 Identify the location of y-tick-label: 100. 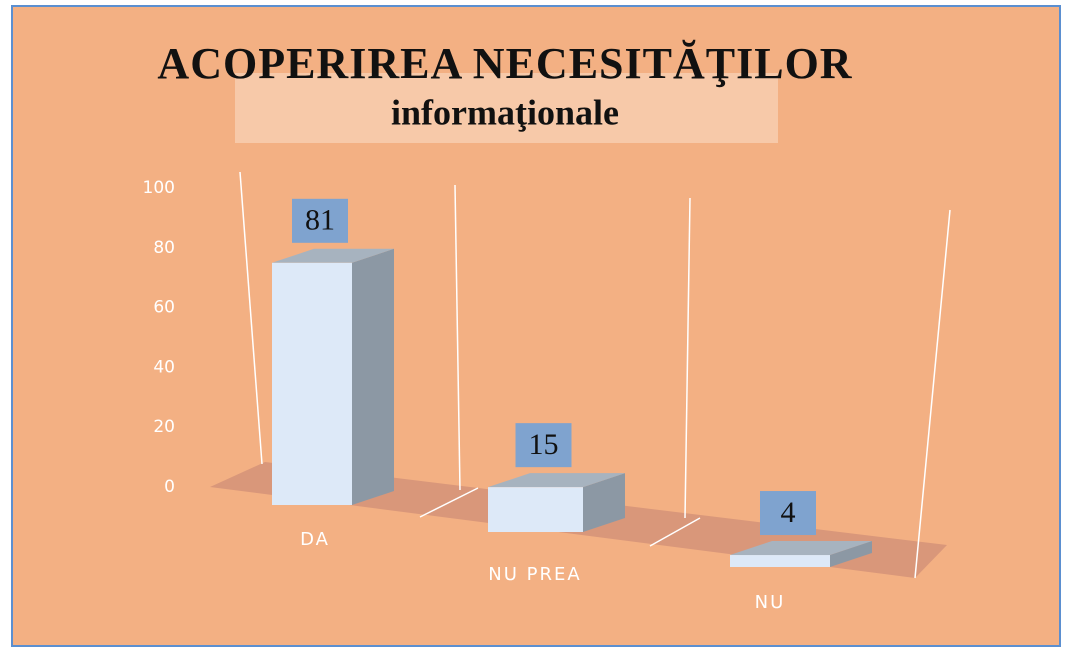
(159, 188).